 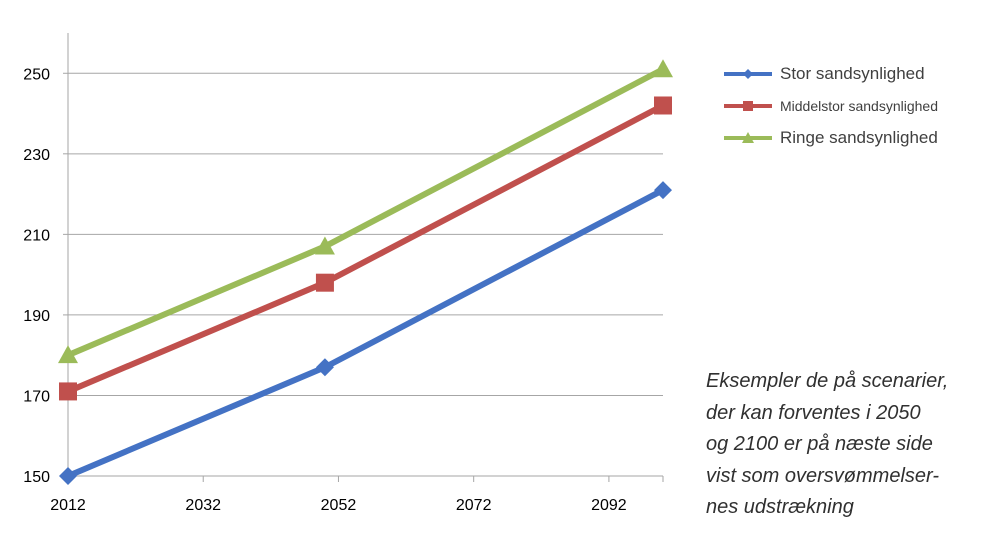 I want to click on y-tick-label: 190, so click(x=36, y=316).